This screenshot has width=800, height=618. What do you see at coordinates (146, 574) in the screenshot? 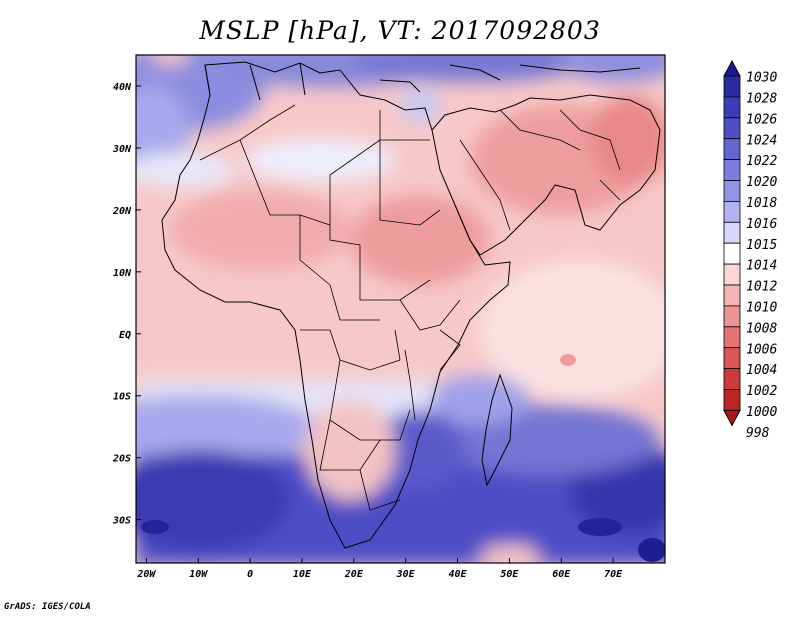
I see `lon-tick-label: 20W` at bounding box center [146, 574].